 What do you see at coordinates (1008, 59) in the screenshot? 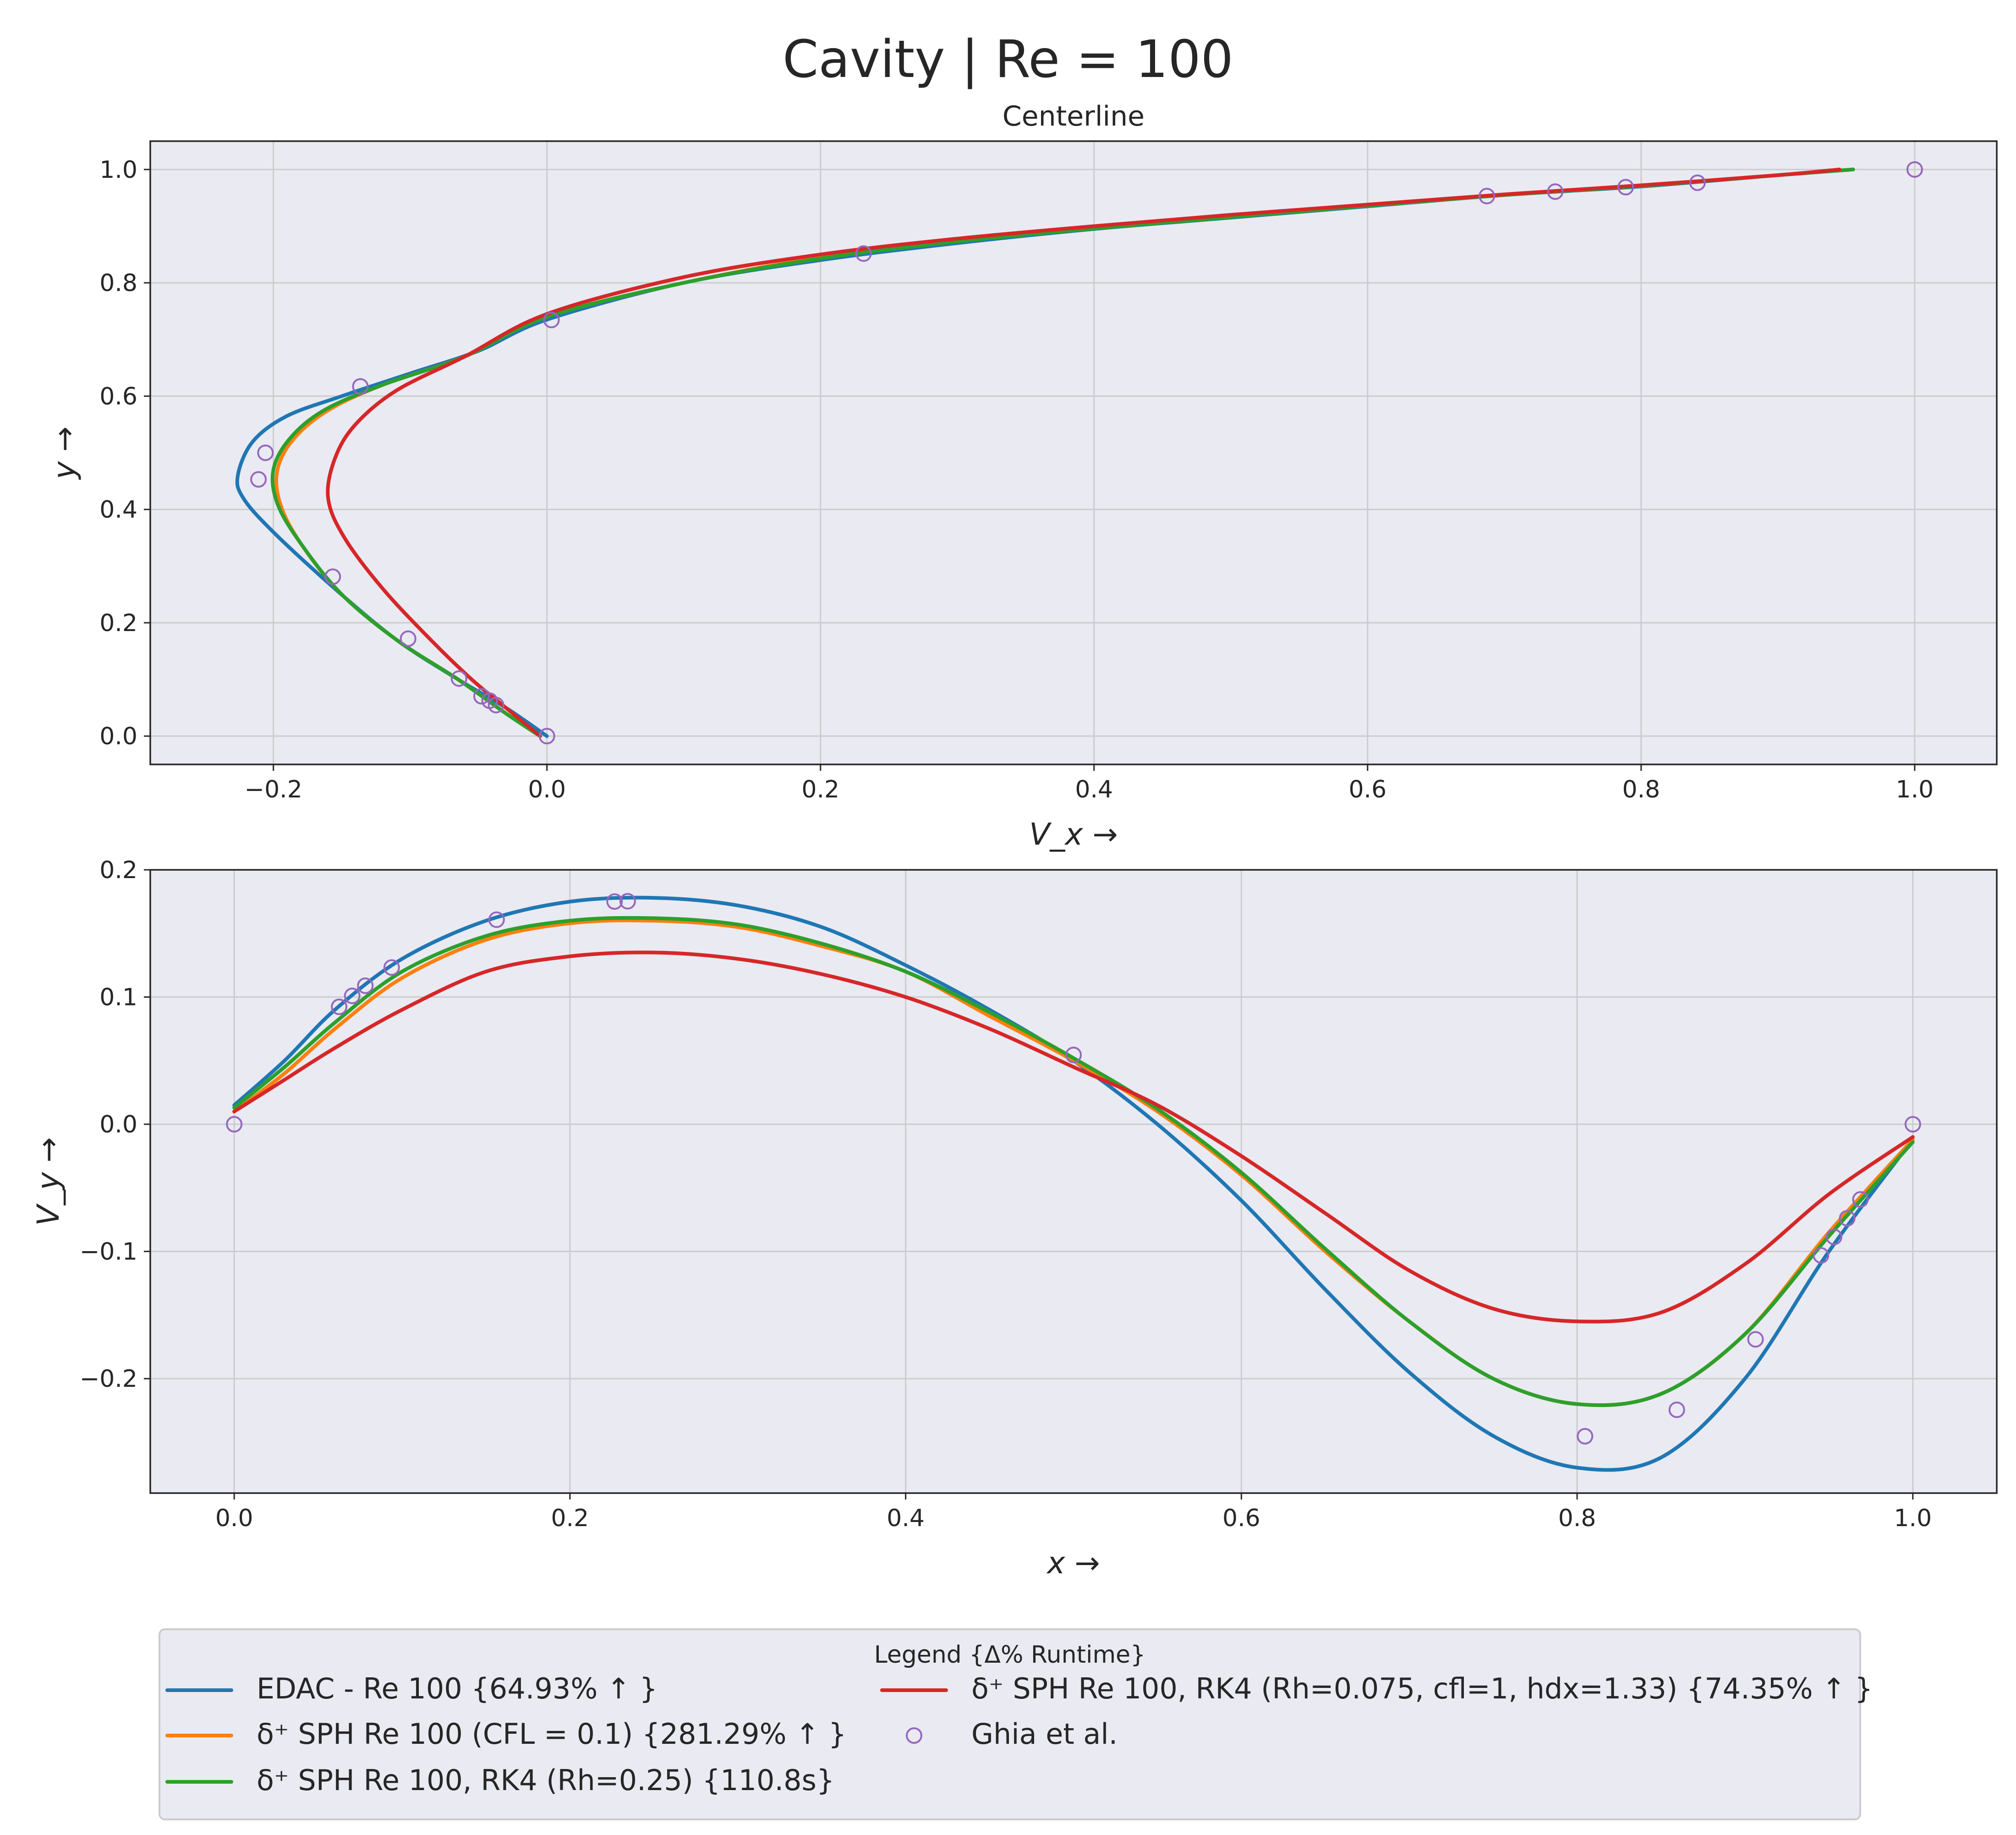
I see `figure-title: Cavity | Re = 100` at bounding box center [1008, 59].